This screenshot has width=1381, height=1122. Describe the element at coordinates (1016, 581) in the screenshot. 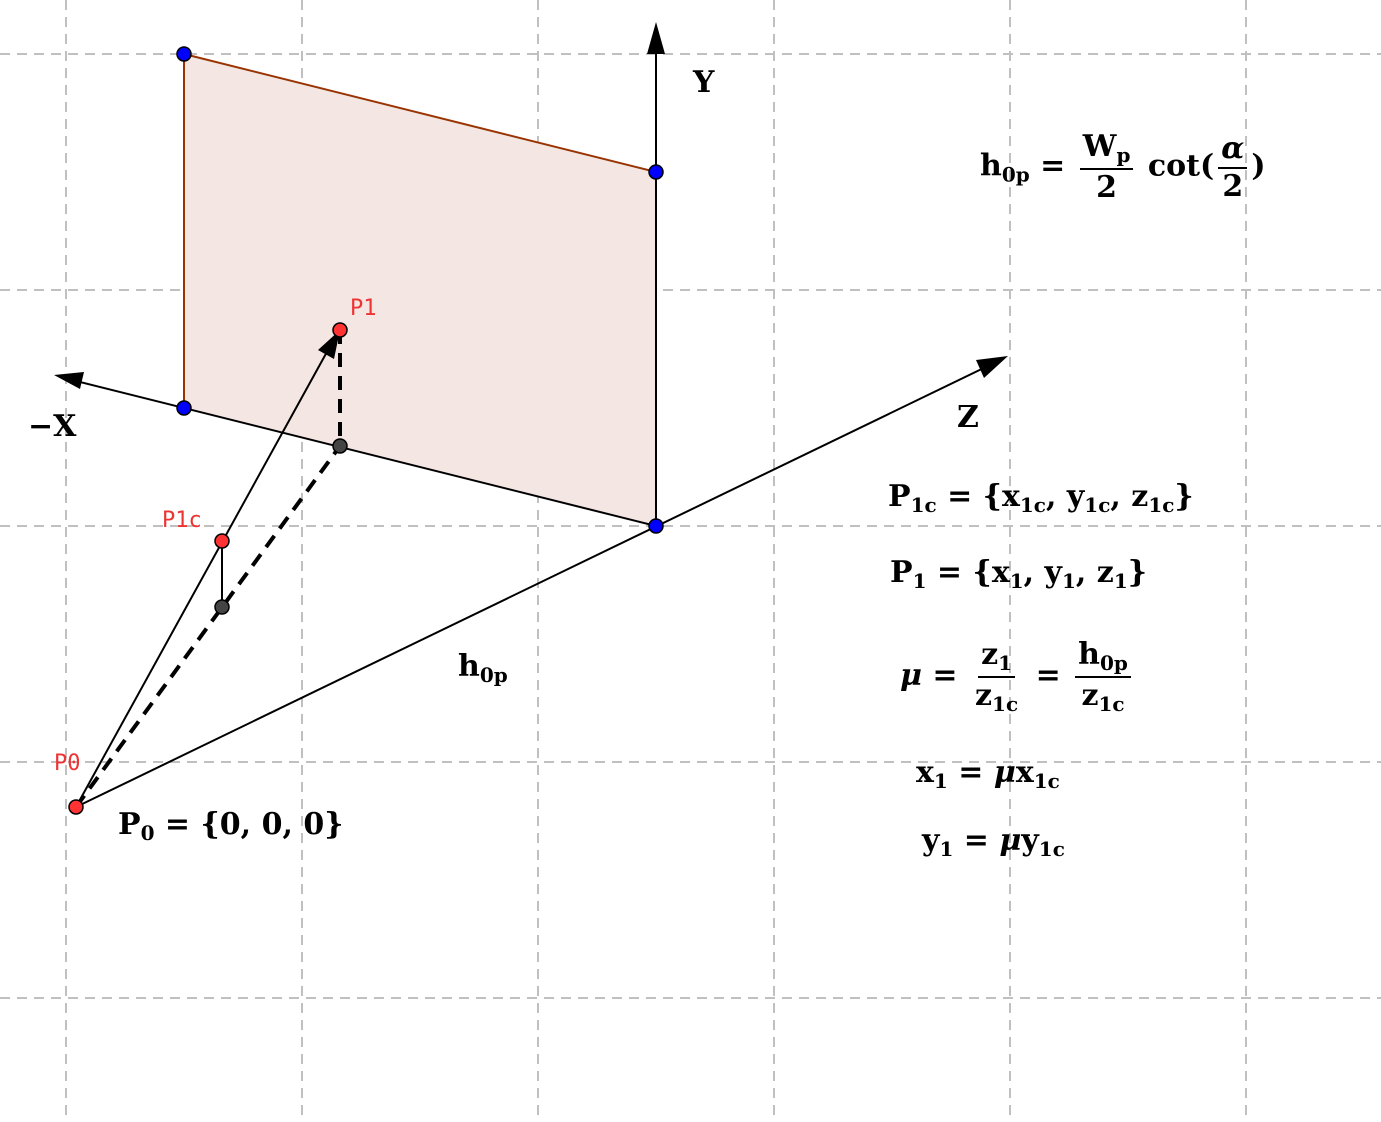

I see `f-p1-x-sub: 1` at that location.